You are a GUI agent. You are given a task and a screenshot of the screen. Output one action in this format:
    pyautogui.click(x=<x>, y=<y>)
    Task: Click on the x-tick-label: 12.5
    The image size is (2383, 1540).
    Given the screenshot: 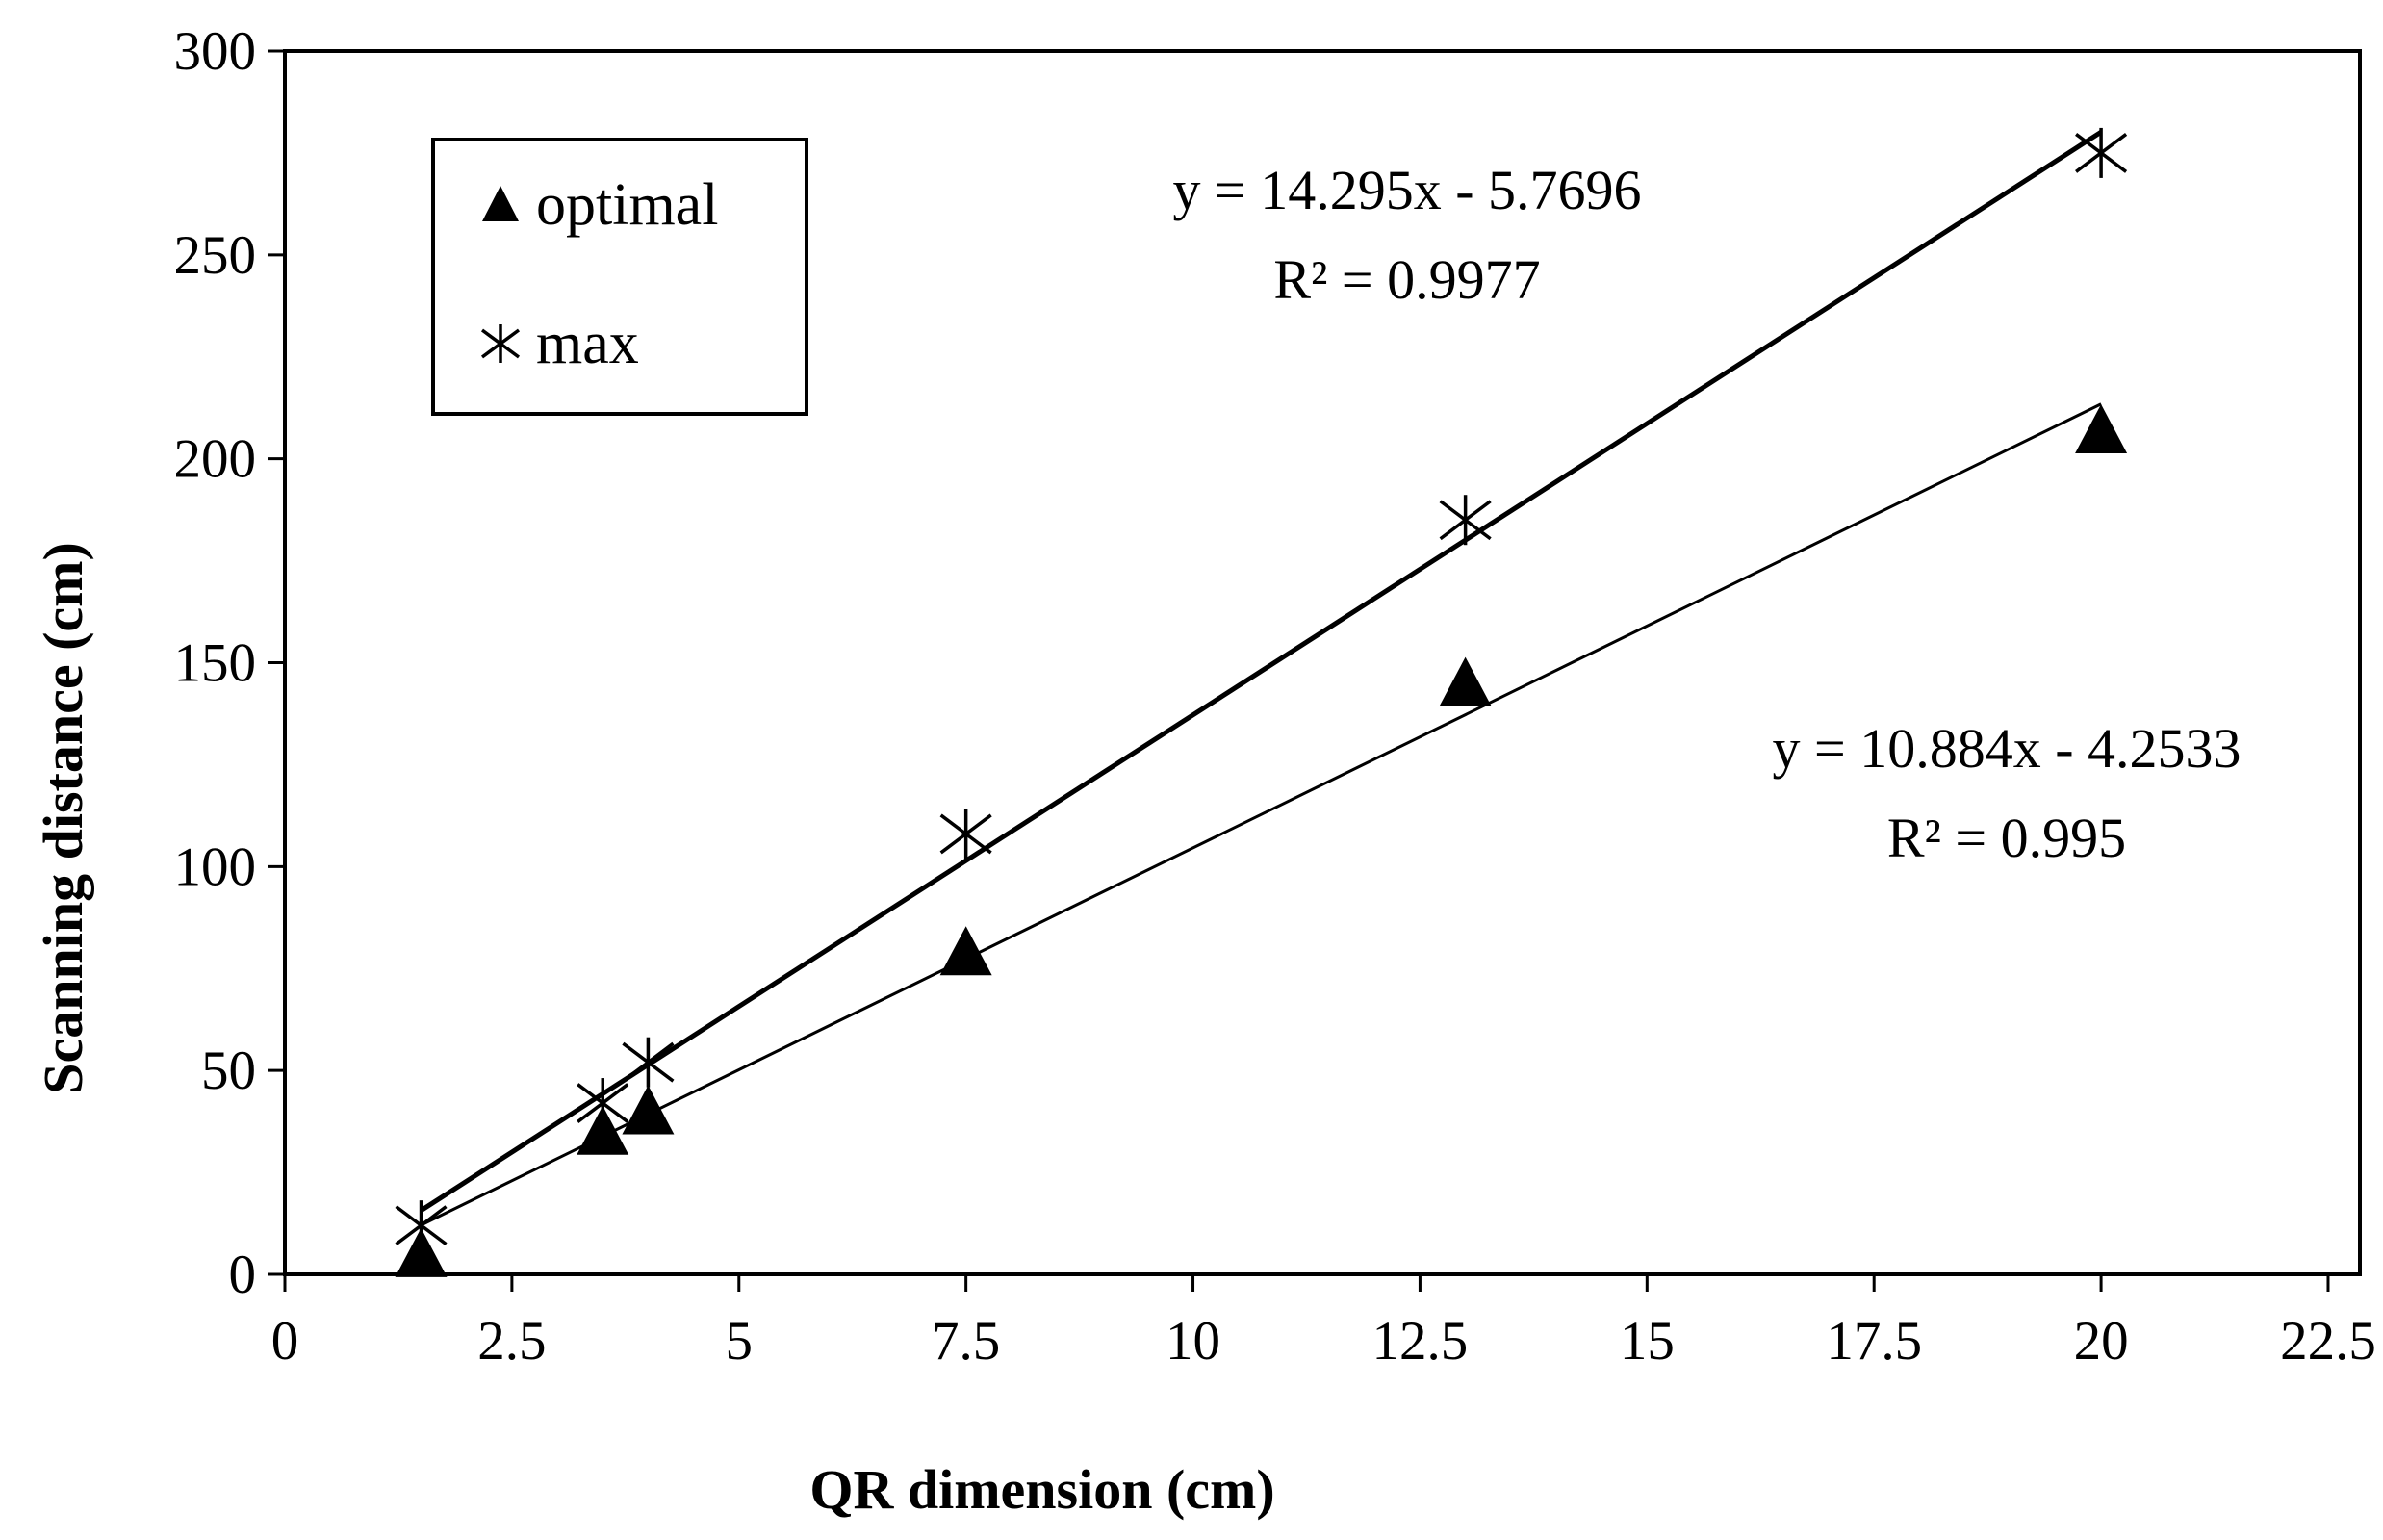 What is the action you would take?
    pyautogui.click(x=1420, y=1341)
    